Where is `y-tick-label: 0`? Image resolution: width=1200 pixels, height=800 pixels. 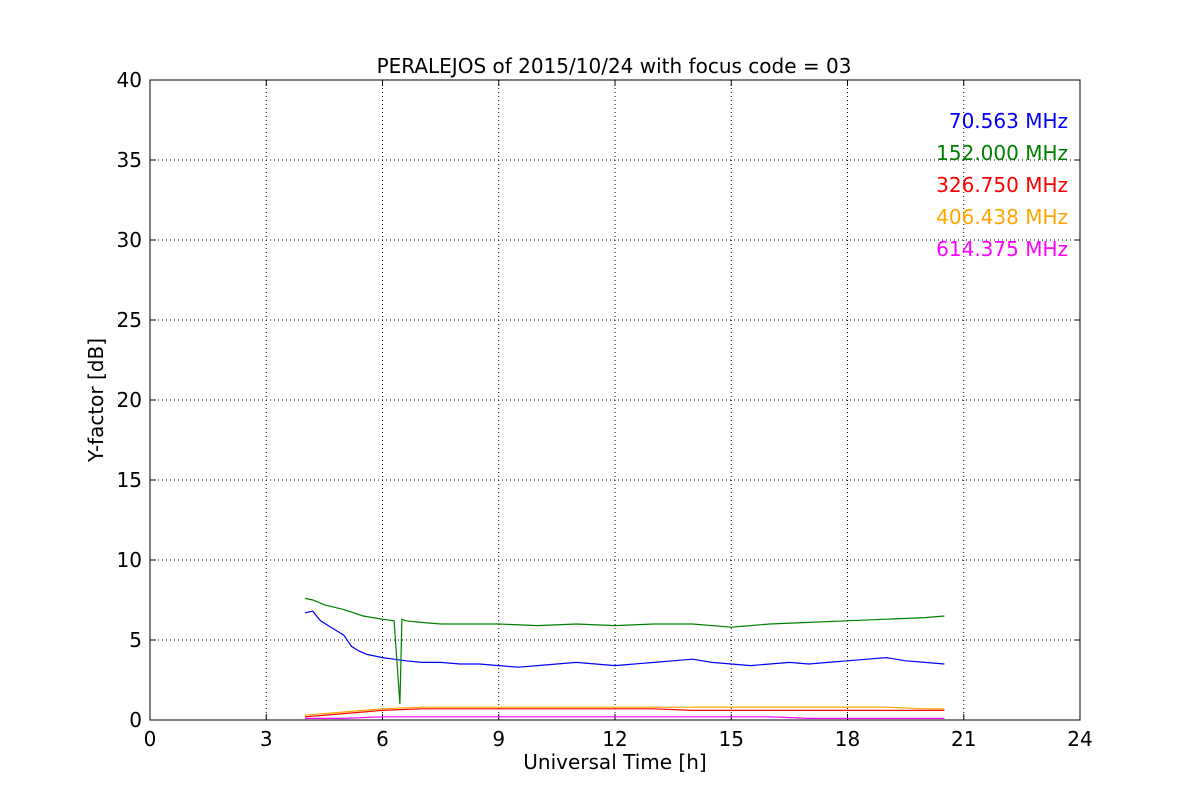 y-tick-label: 0 is located at coordinates (135, 720).